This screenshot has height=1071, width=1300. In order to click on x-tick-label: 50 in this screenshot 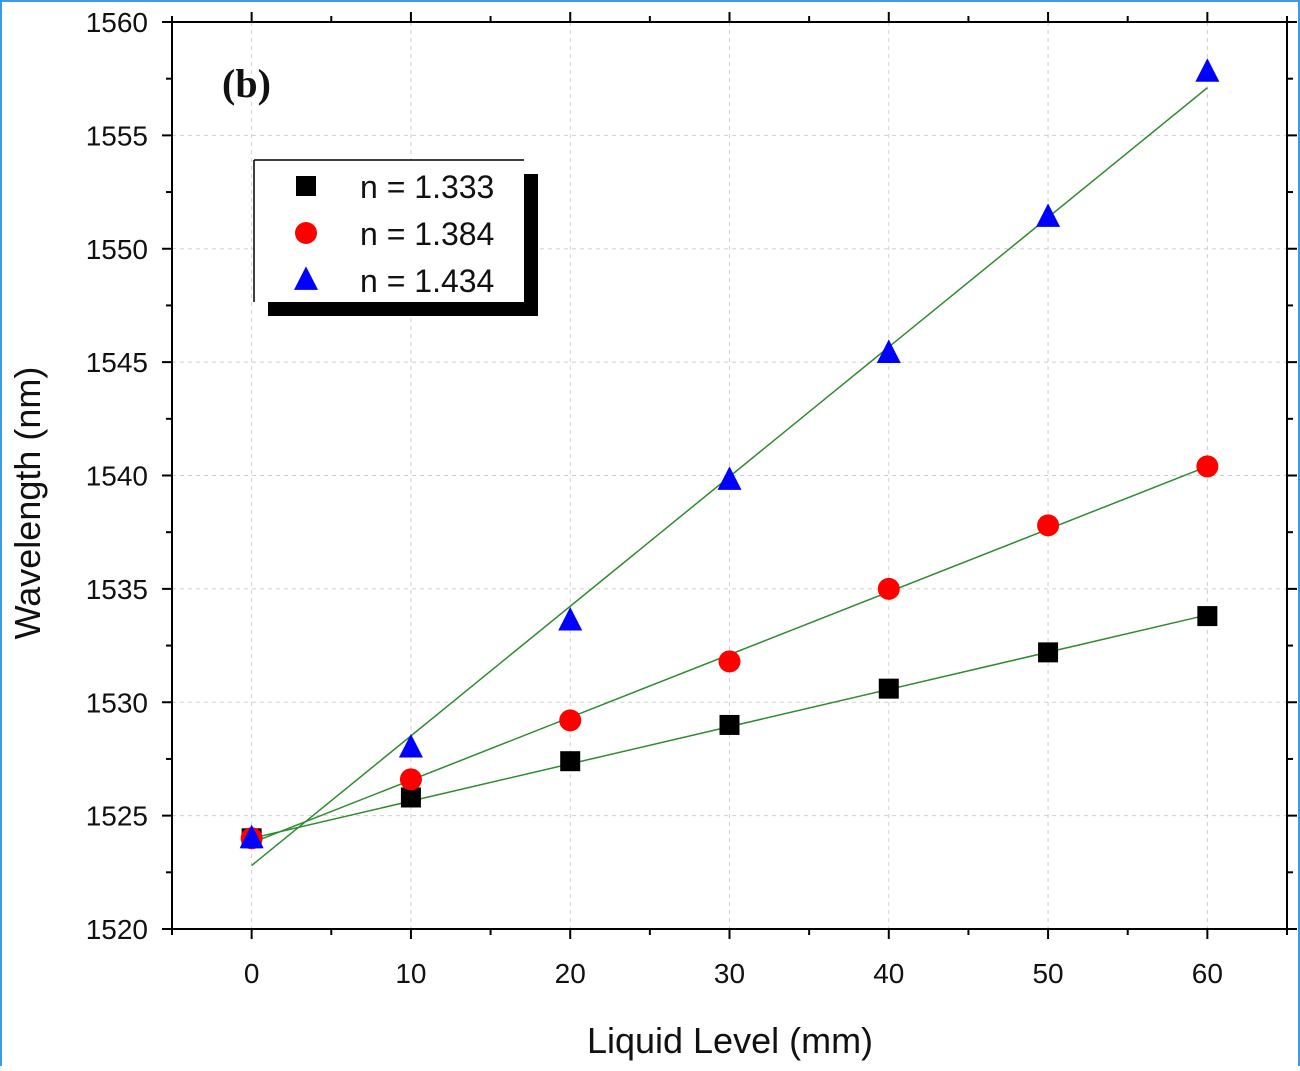, I will do `click(1047, 973)`.